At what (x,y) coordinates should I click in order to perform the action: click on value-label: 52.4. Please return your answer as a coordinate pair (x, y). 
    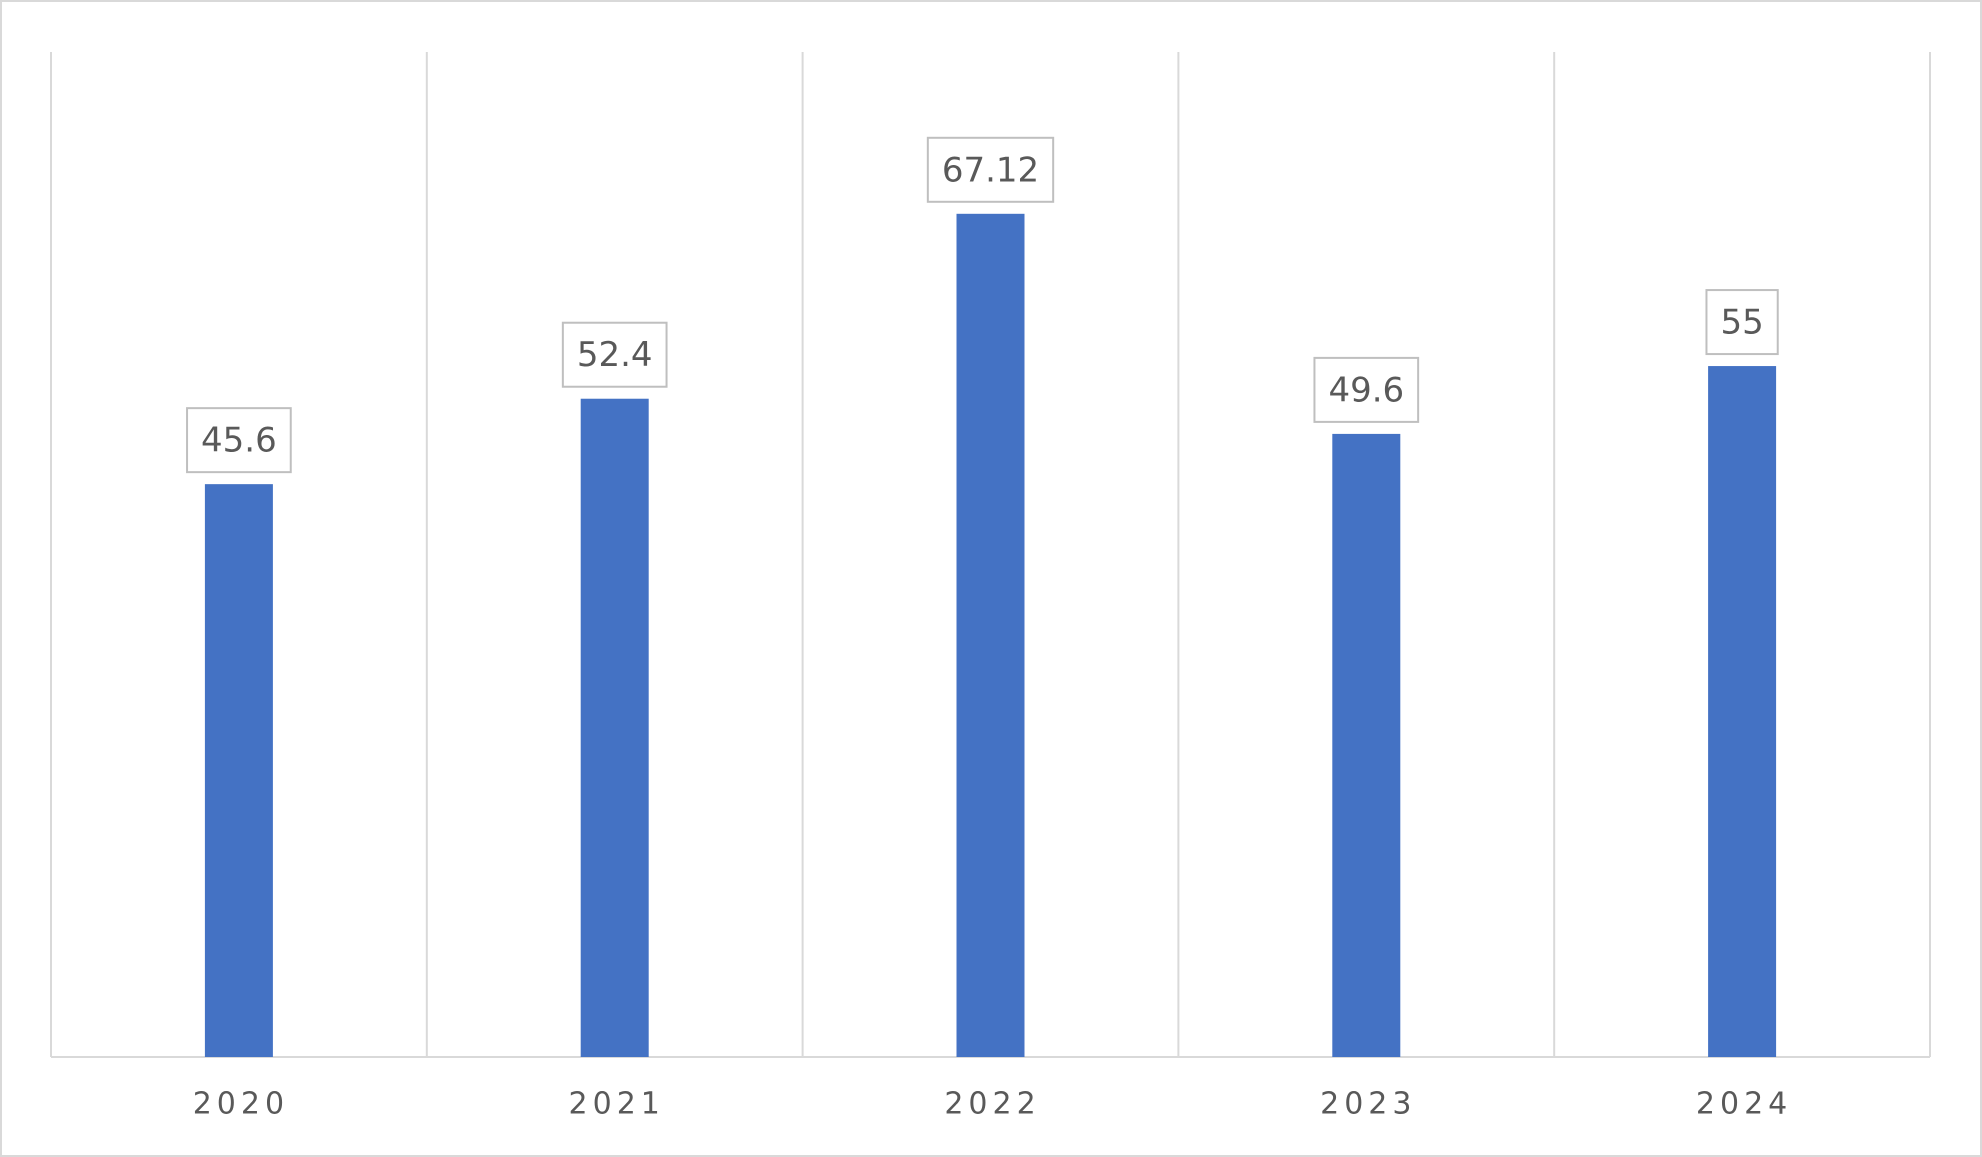
    Looking at the image, I should click on (615, 355).